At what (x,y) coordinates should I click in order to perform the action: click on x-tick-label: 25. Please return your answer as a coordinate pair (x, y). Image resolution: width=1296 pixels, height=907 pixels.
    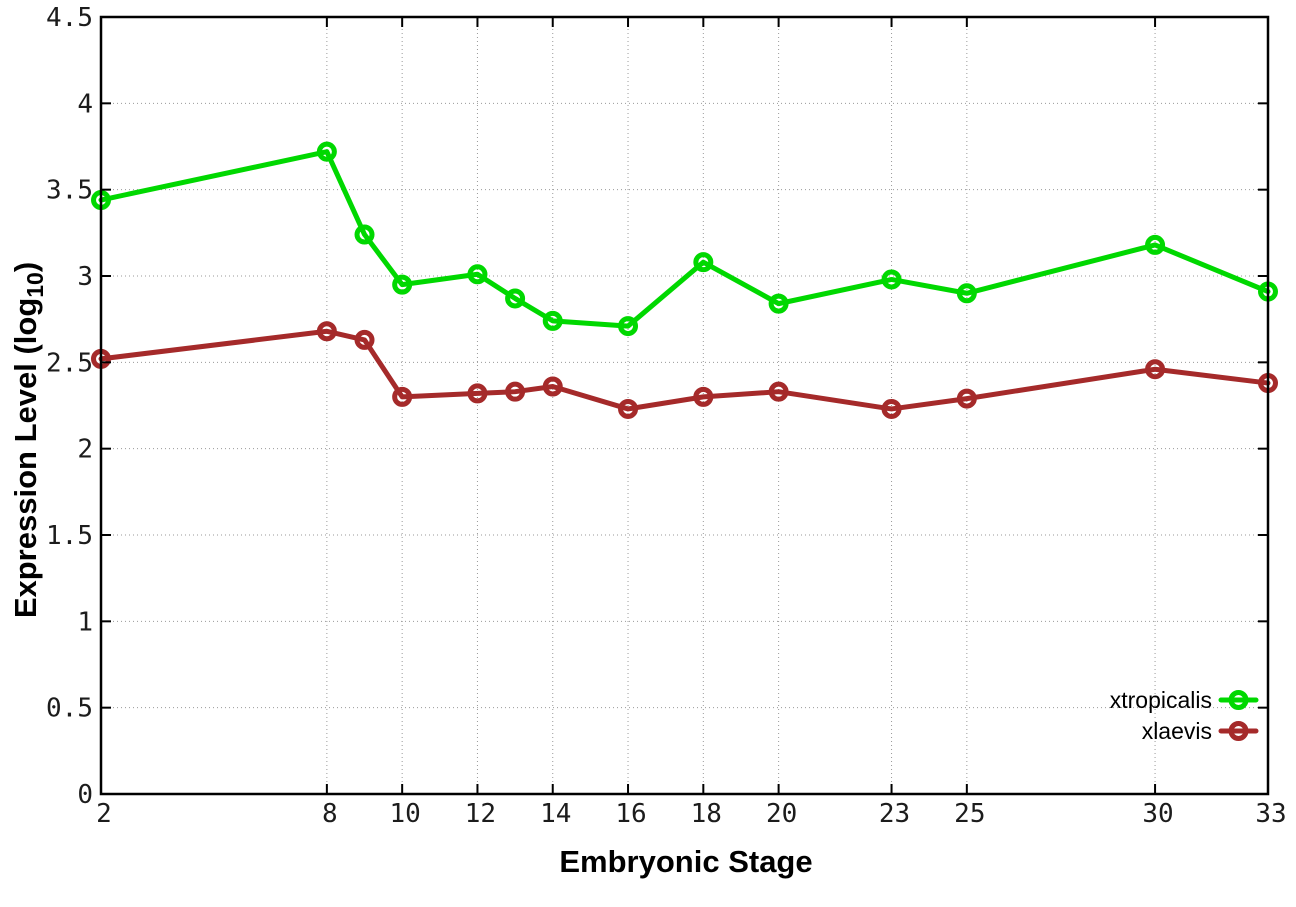
    Looking at the image, I should click on (969, 814).